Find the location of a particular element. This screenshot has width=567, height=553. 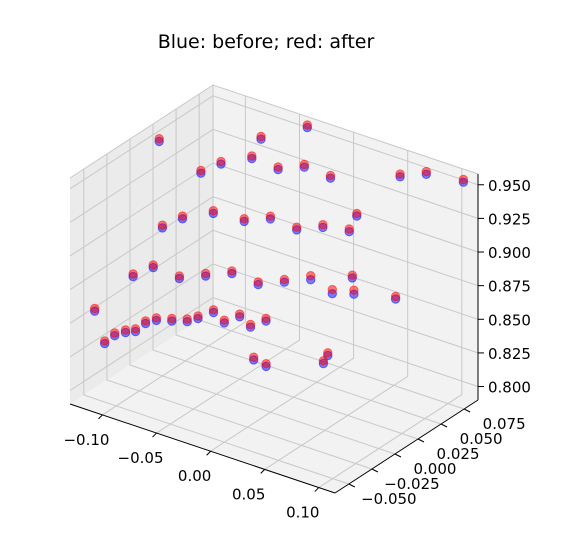

x-tick-label: −0.05 is located at coordinates (141, 458).